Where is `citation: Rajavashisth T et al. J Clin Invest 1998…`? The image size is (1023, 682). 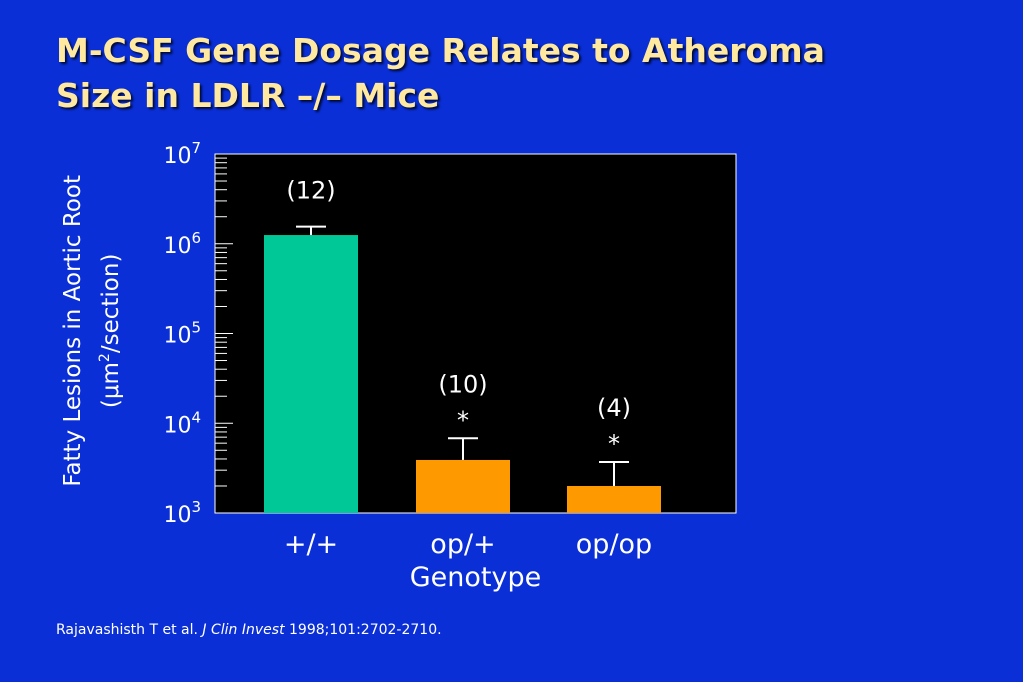
citation: Rajavashisth T et al. J Clin Invest 1998… is located at coordinates (249, 630).